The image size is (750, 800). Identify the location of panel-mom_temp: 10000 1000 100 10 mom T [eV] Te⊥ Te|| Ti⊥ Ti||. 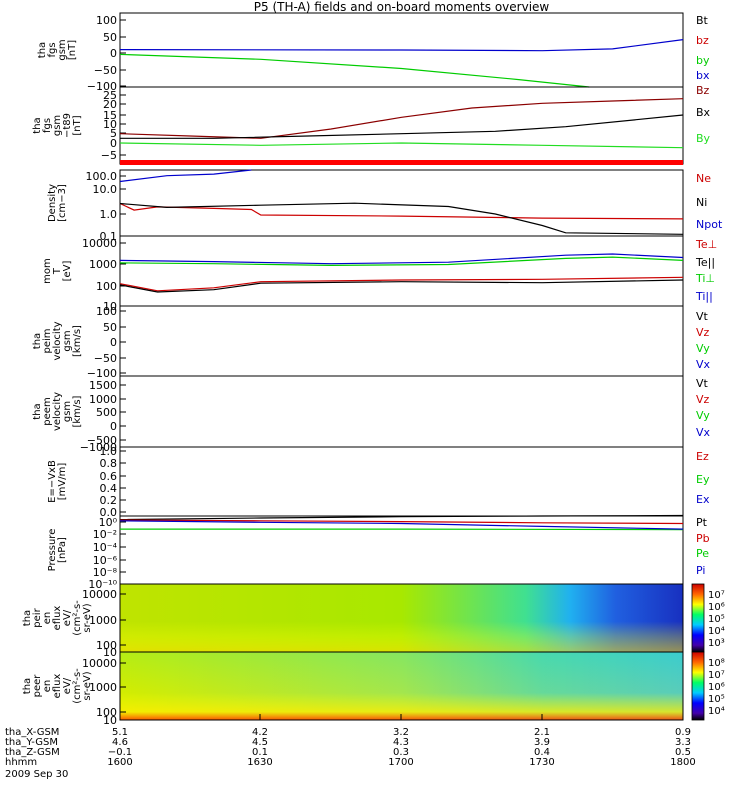
(379, 274).